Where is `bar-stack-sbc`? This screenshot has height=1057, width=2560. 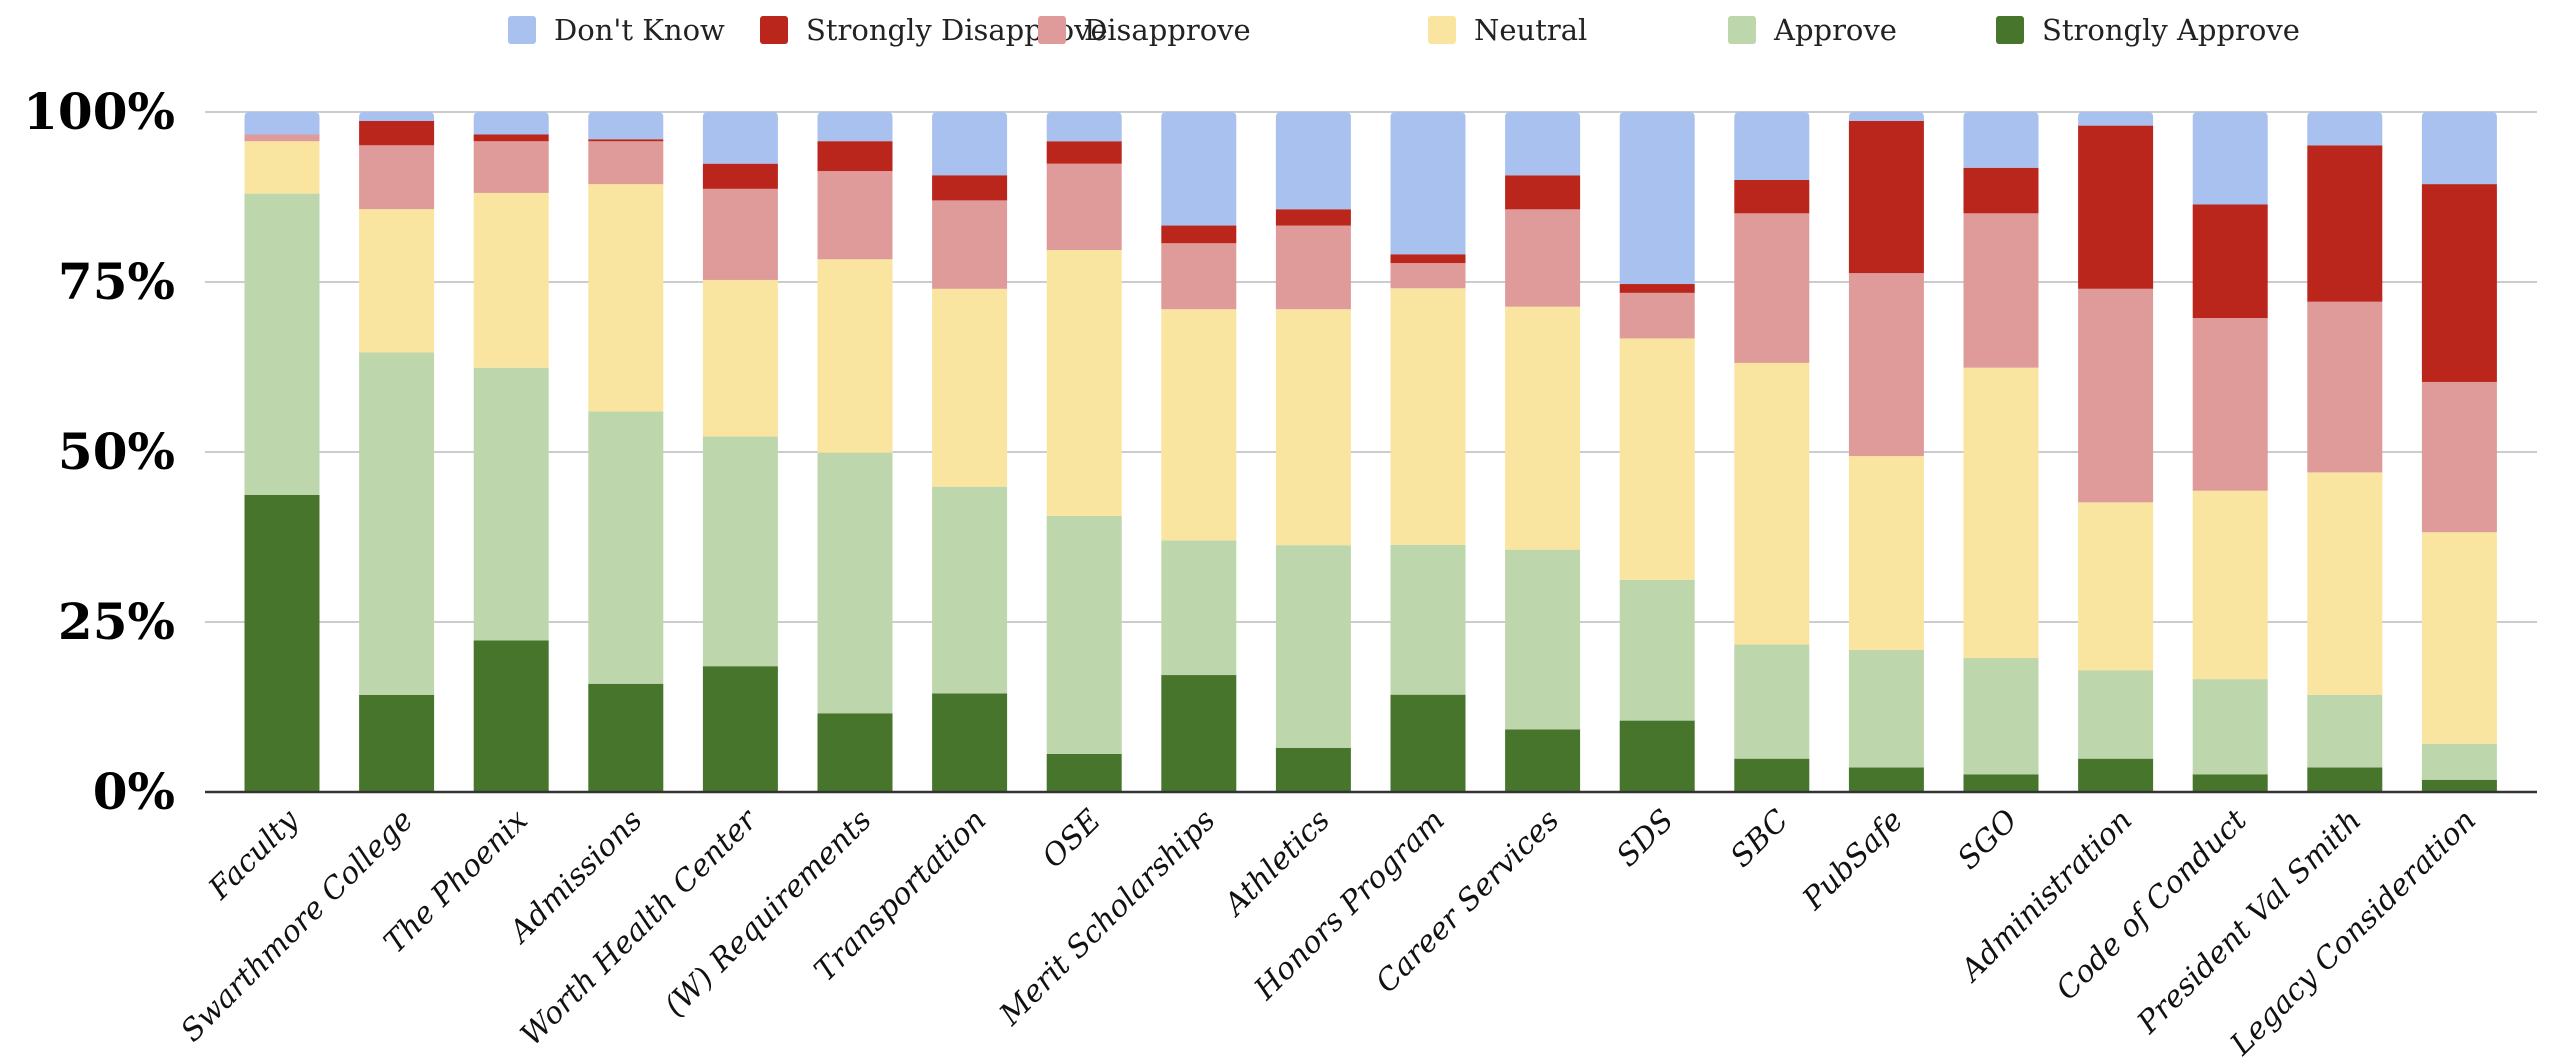
bar-stack-sbc is located at coordinates (1772, 452).